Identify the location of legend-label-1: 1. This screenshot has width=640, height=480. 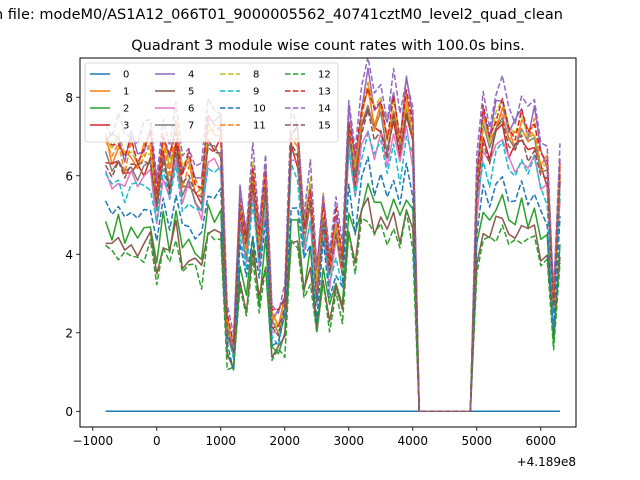
(126, 92).